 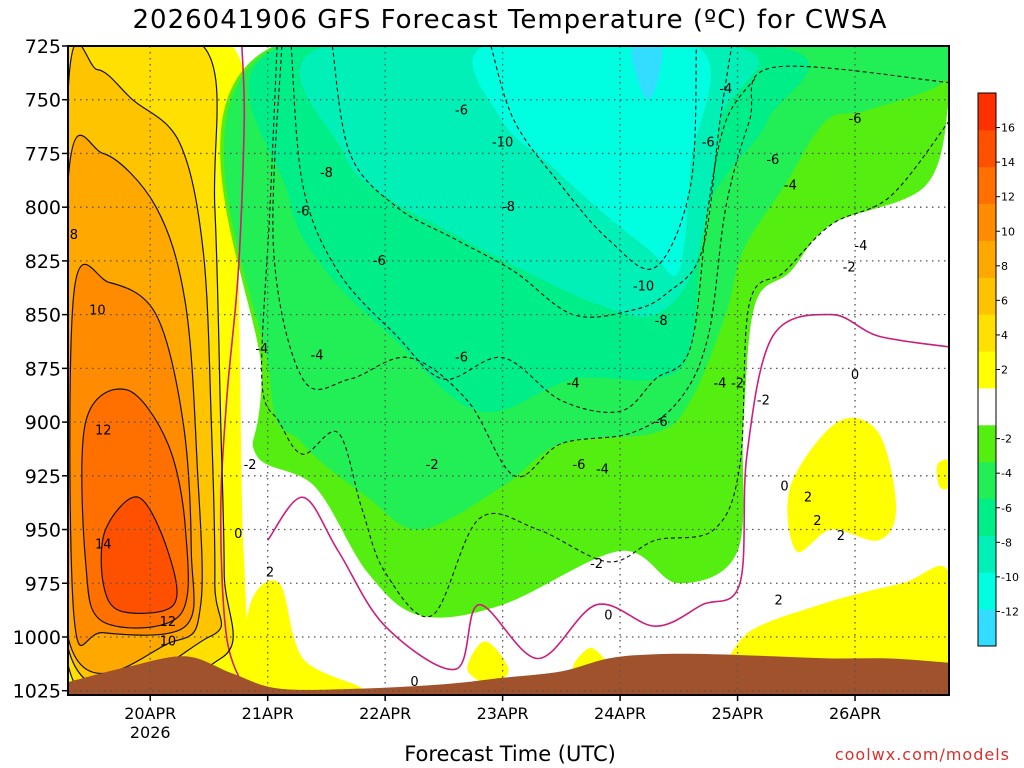 I want to click on y-tick-label: 775, so click(x=43, y=154).